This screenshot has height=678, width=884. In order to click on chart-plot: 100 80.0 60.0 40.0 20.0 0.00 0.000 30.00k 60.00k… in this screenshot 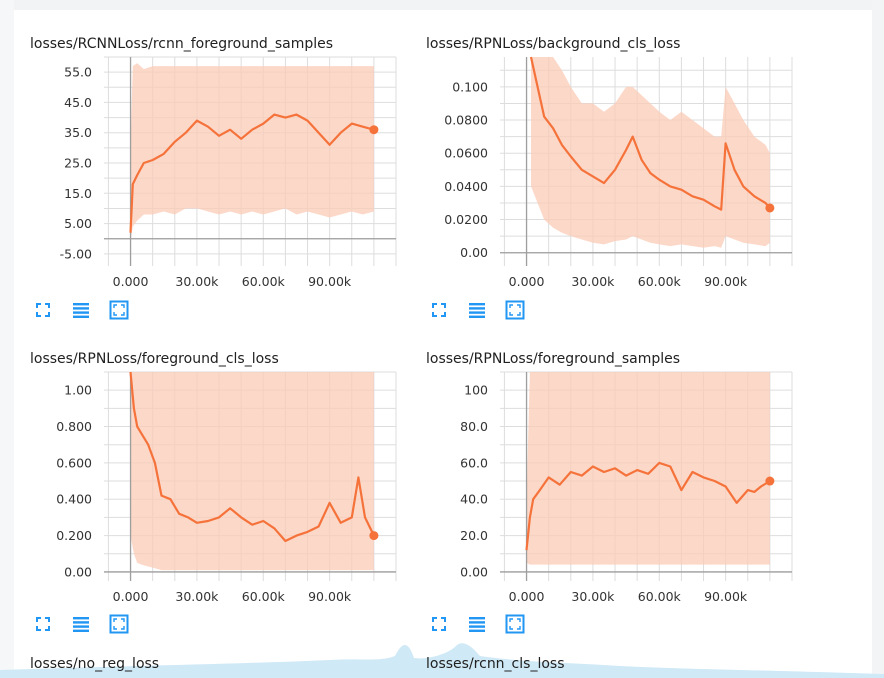, I will do `click(626, 487)`.